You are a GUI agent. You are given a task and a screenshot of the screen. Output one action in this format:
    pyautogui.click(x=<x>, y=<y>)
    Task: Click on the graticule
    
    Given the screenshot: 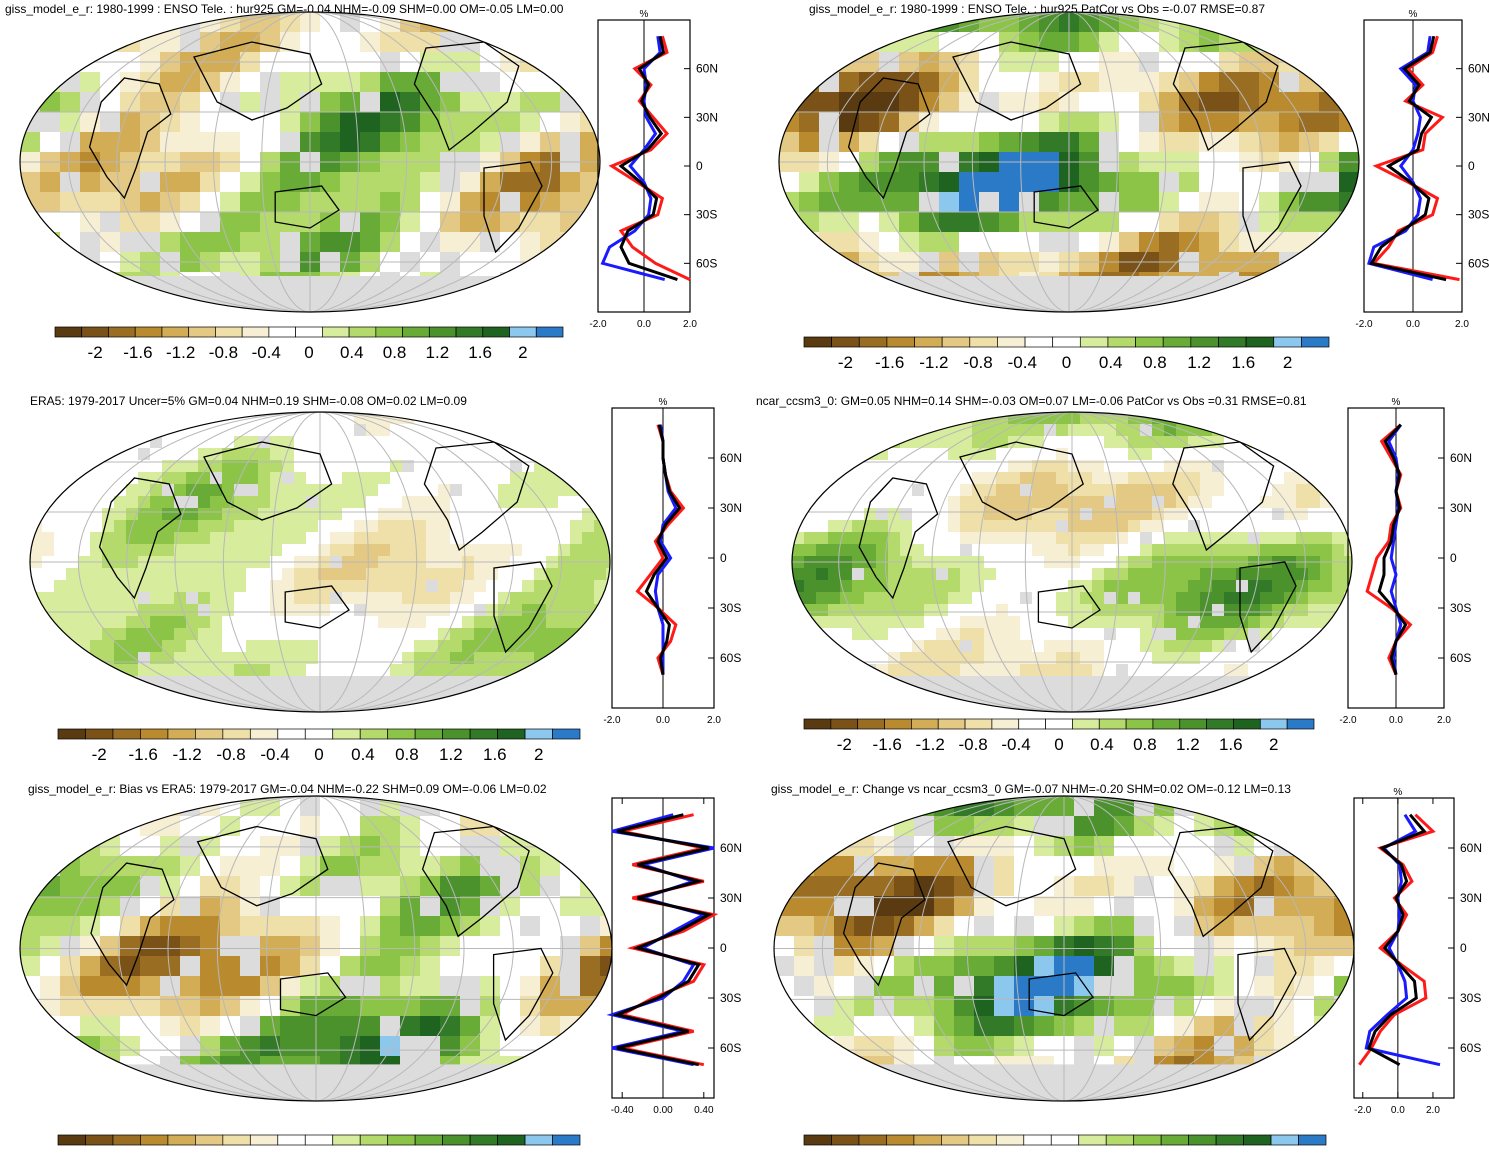 What is the action you would take?
    pyautogui.click(x=1064, y=948)
    